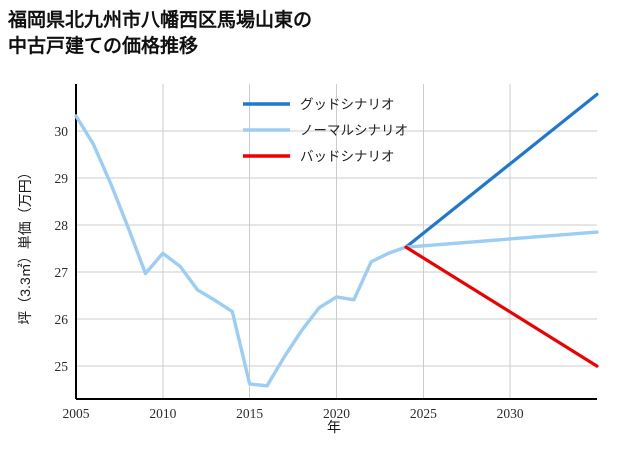  Describe the element at coordinates (510, 413) in the screenshot. I see `x-tick-label: 2030` at that location.